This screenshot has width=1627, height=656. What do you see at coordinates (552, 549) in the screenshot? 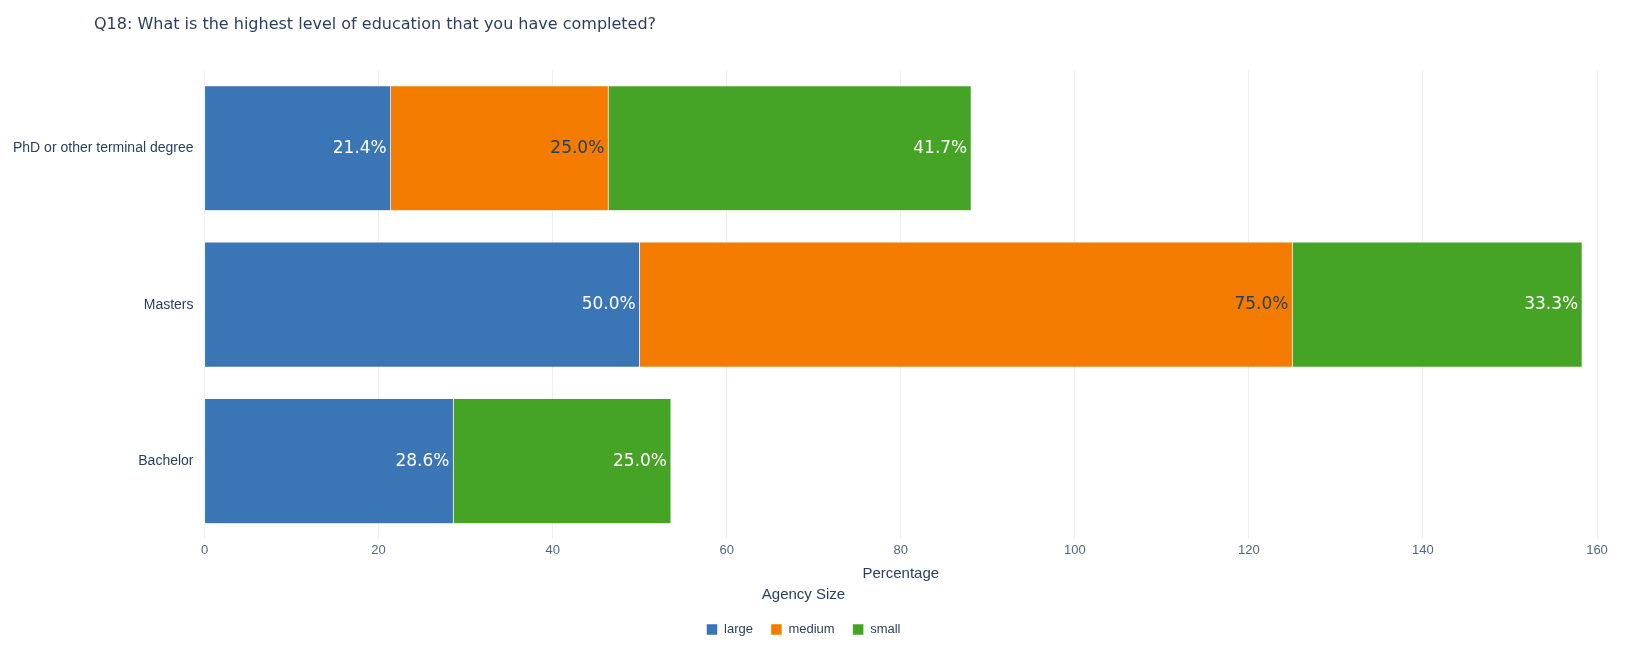
I see `x-tick-label: 40` at bounding box center [552, 549].